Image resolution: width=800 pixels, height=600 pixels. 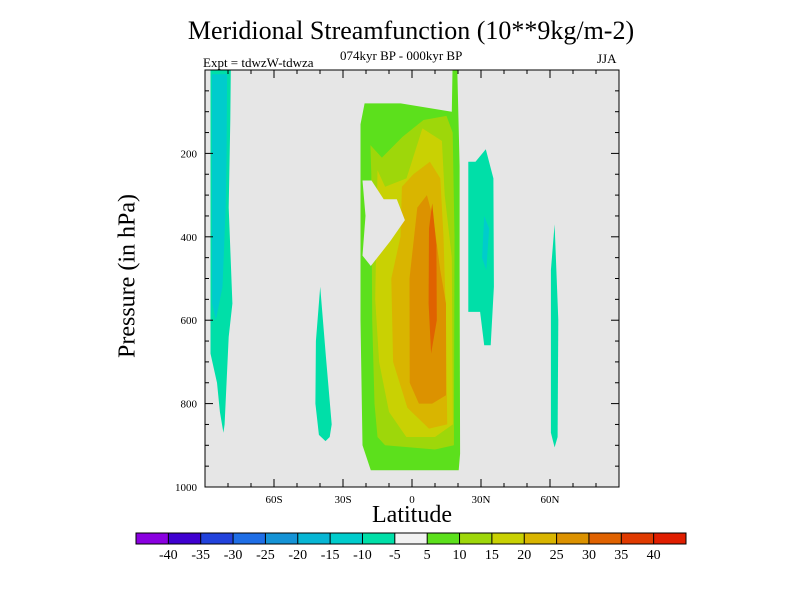 What do you see at coordinates (481, 500) in the screenshot?
I see `x-tick-label: 30N` at bounding box center [481, 500].